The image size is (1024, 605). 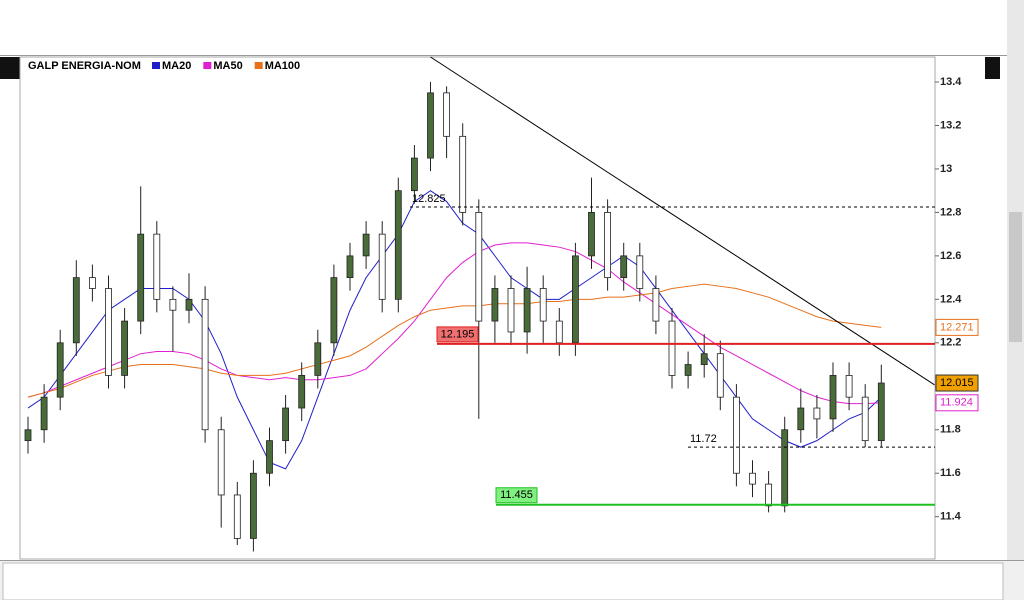 What do you see at coordinates (282, 66) in the screenshot?
I see `legend-label: MA100` at bounding box center [282, 66].